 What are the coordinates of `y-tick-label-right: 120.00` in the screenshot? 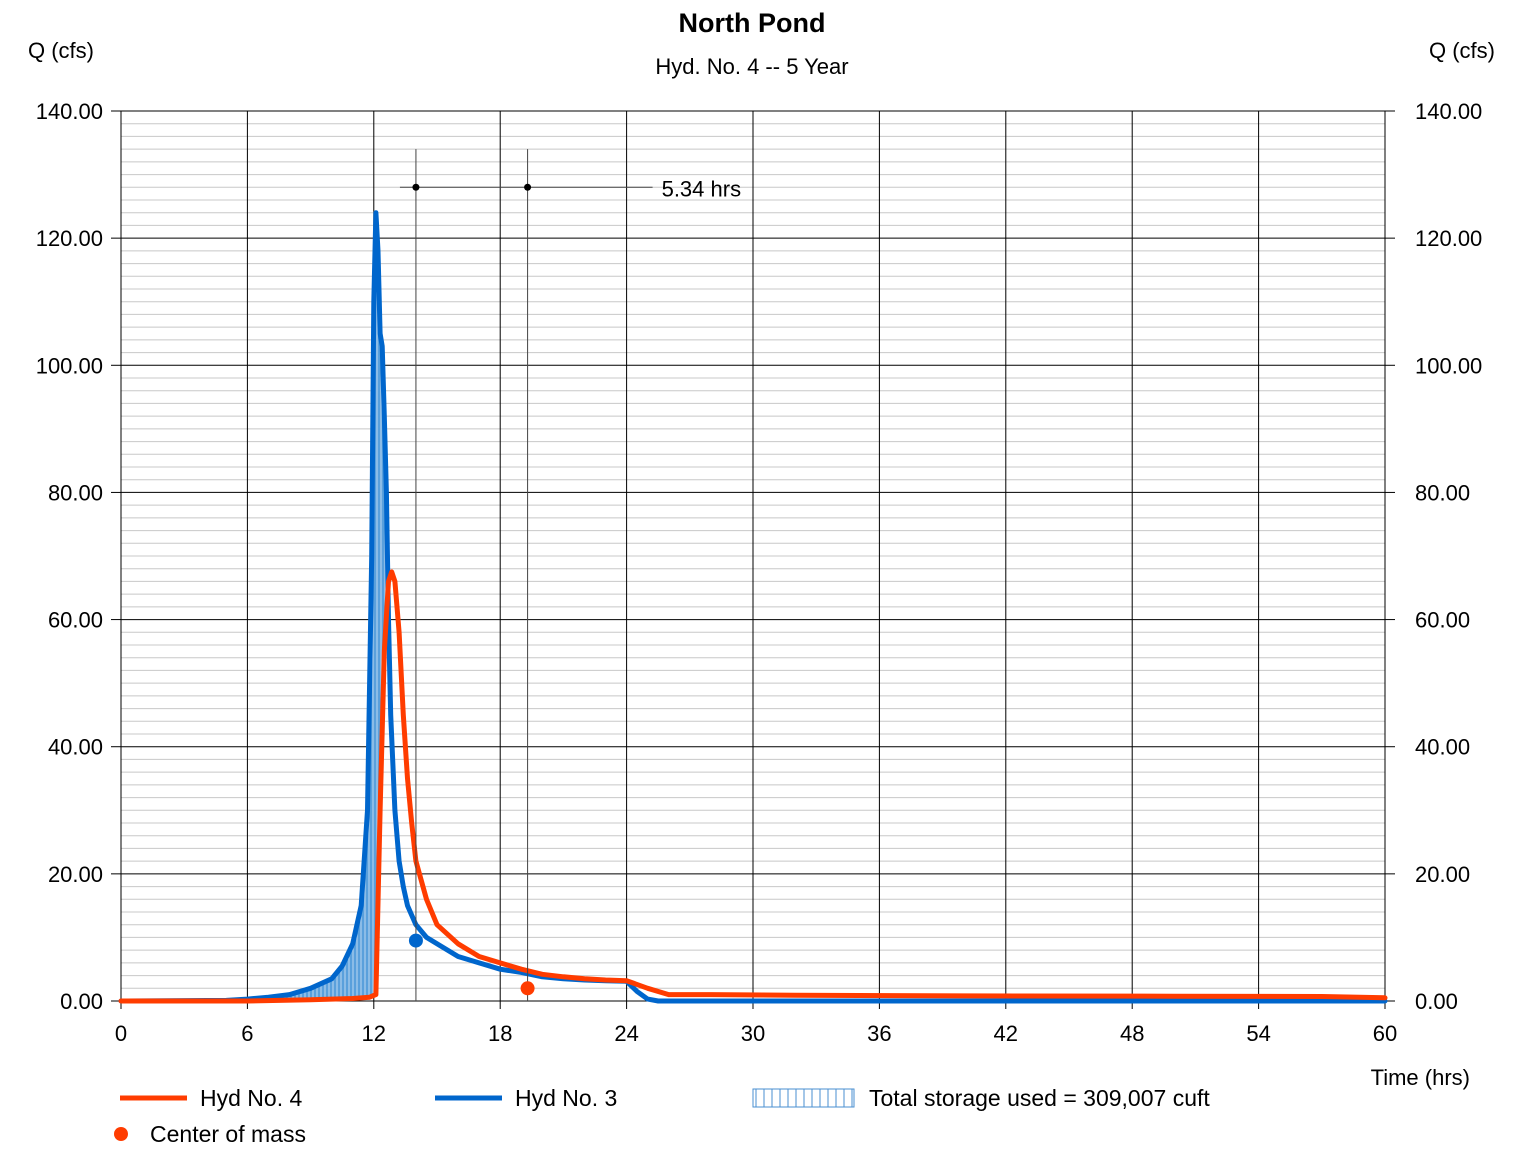 It's located at (1448, 238).